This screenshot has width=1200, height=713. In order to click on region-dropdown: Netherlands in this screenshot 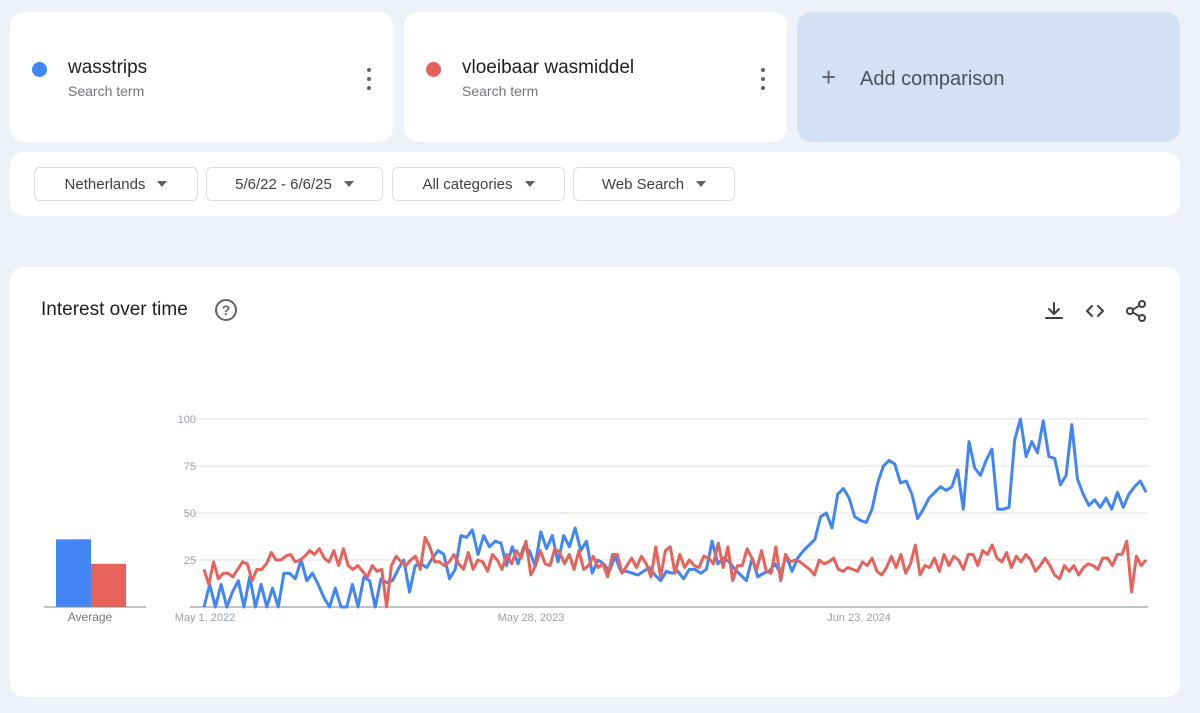, I will do `click(116, 184)`.